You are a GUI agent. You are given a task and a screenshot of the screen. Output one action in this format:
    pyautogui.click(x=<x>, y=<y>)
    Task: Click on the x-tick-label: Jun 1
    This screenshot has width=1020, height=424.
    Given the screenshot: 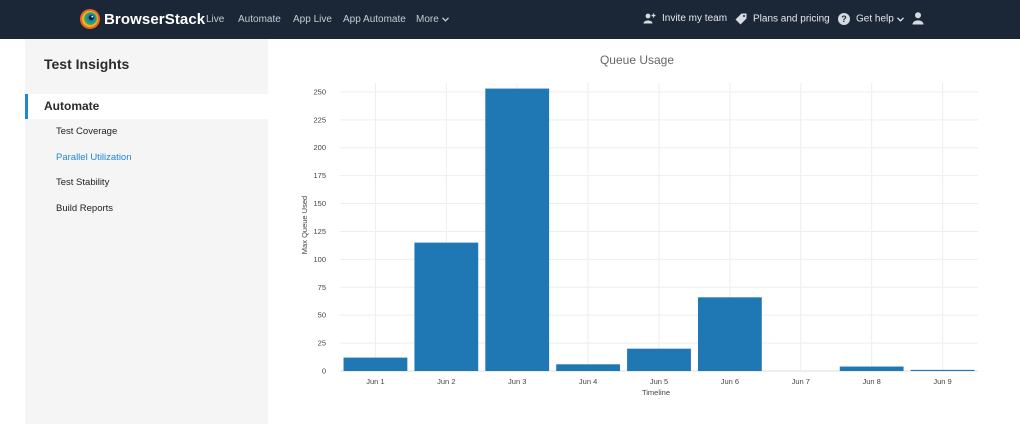 What is the action you would take?
    pyautogui.click(x=375, y=381)
    